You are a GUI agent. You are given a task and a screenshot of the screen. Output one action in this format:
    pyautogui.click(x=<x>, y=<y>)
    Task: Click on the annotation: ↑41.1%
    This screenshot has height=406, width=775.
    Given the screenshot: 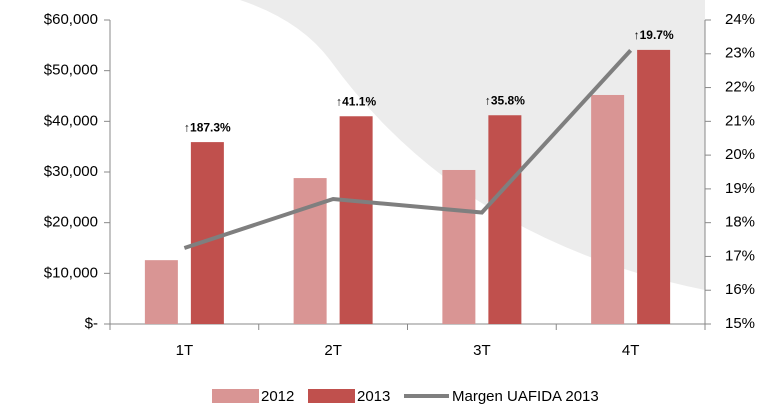 What is the action you would take?
    pyautogui.click(x=356, y=101)
    